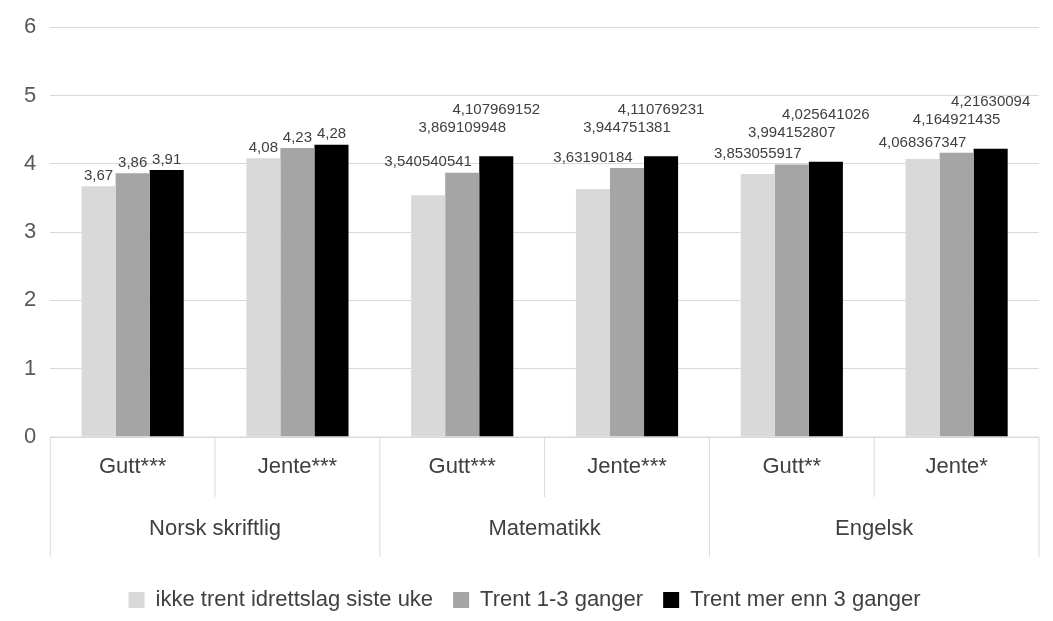  Describe the element at coordinates (297, 136) in the screenshot. I see `data-label: 4,23` at that location.